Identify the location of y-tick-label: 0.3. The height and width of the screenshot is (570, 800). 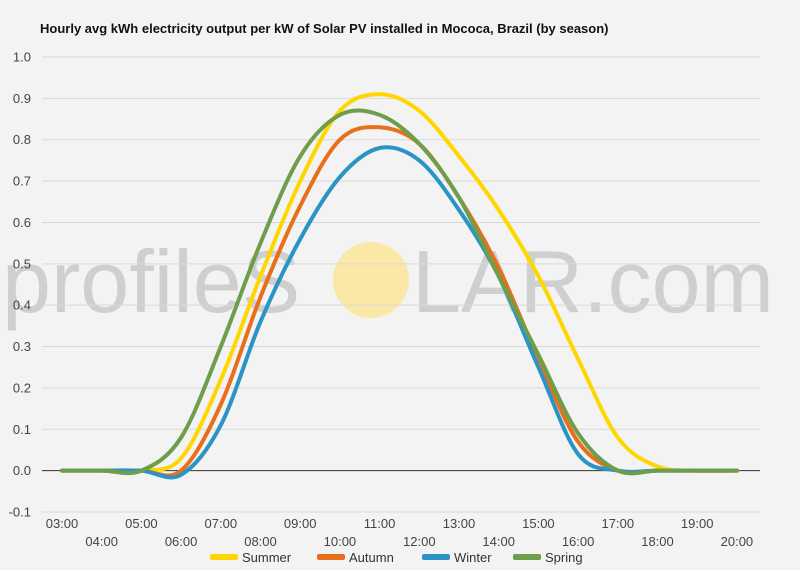
(22, 346).